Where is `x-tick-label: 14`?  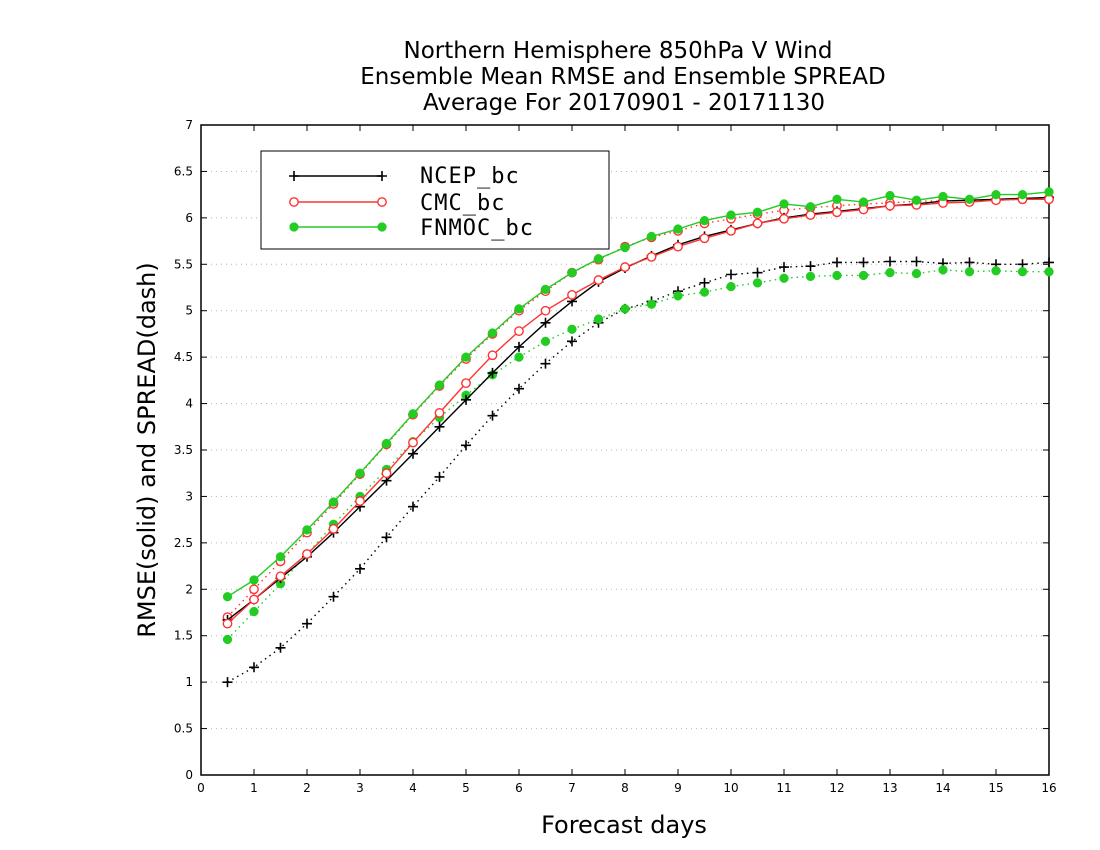 x-tick-label: 14 is located at coordinates (942, 788).